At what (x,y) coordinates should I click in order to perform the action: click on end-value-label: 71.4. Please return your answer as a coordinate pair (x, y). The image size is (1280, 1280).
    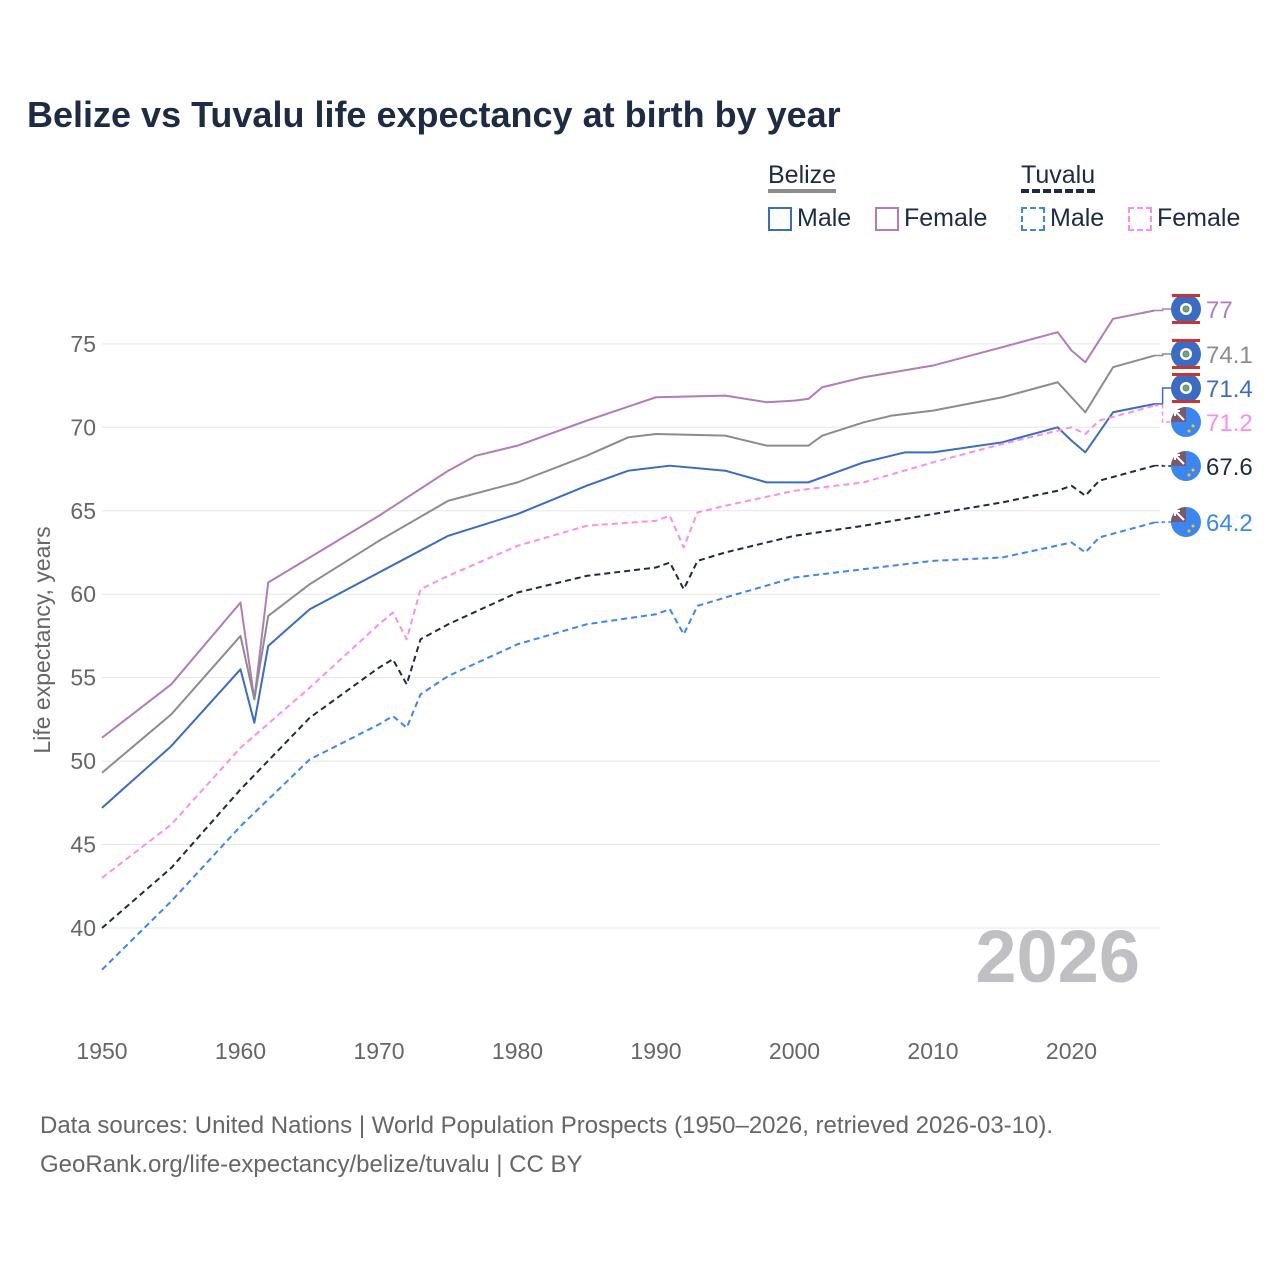
    Looking at the image, I should click on (1229, 389).